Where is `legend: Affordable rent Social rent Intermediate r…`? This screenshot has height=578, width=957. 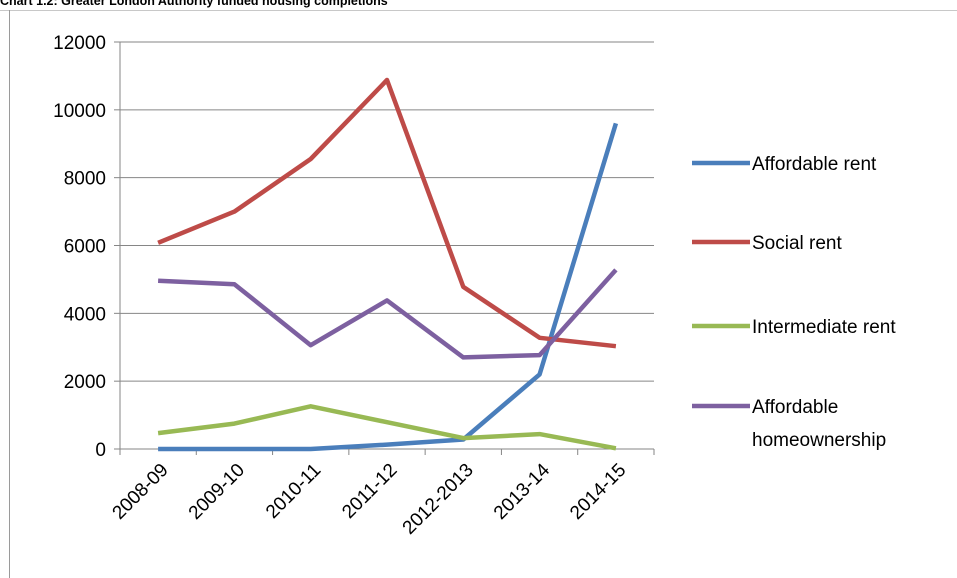 legend: Affordable rent Social rent Intermediate r… is located at coordinates (794, 302).